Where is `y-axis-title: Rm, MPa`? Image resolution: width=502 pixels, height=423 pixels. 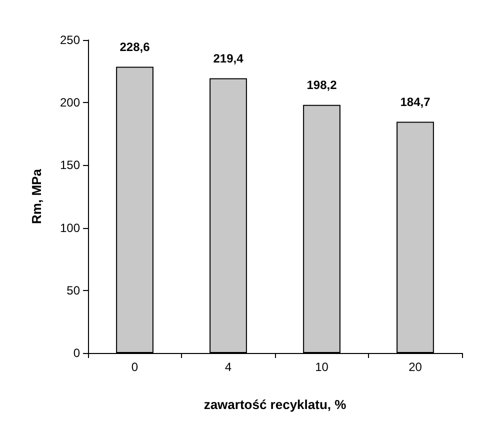
y-axis-title: Rm, MPa is located at coordinates (36, 196).